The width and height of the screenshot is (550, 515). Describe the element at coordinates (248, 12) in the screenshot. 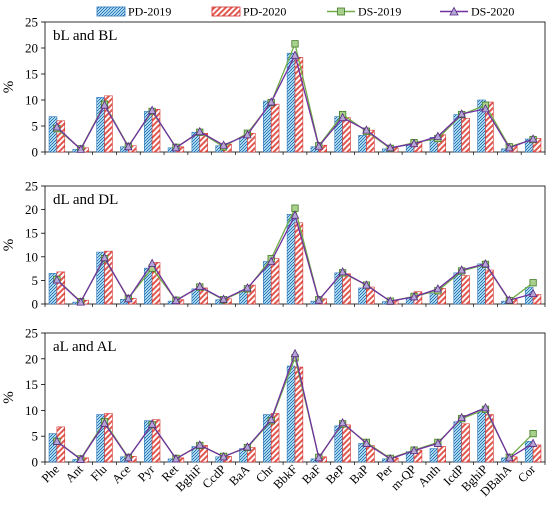

I see `legend-item-pd2020: PD-2020` at that location.